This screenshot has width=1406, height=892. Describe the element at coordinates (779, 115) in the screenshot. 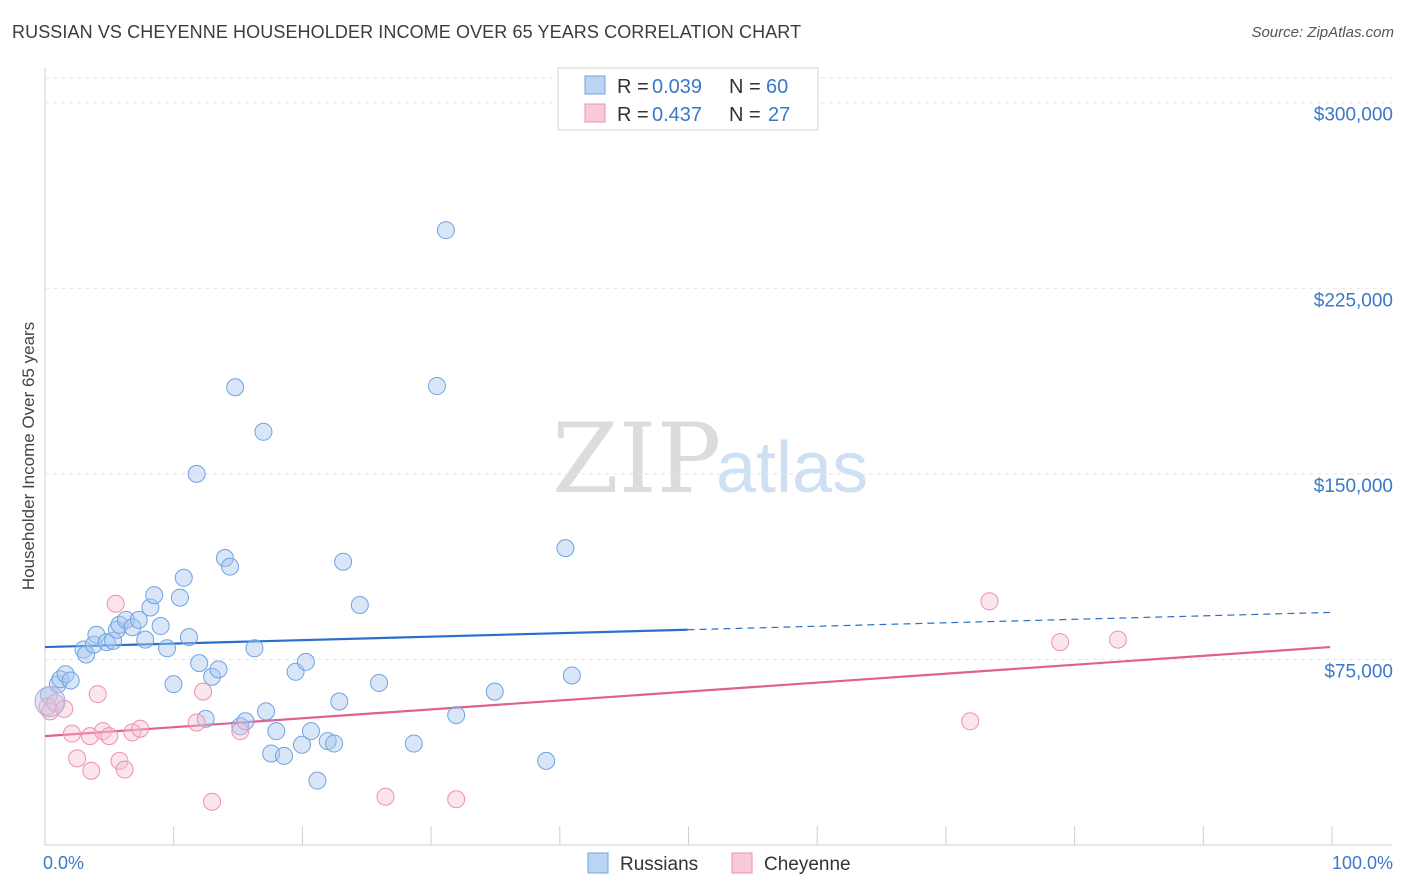

I see `legend-cheyenne-n-value: 27` at that location.